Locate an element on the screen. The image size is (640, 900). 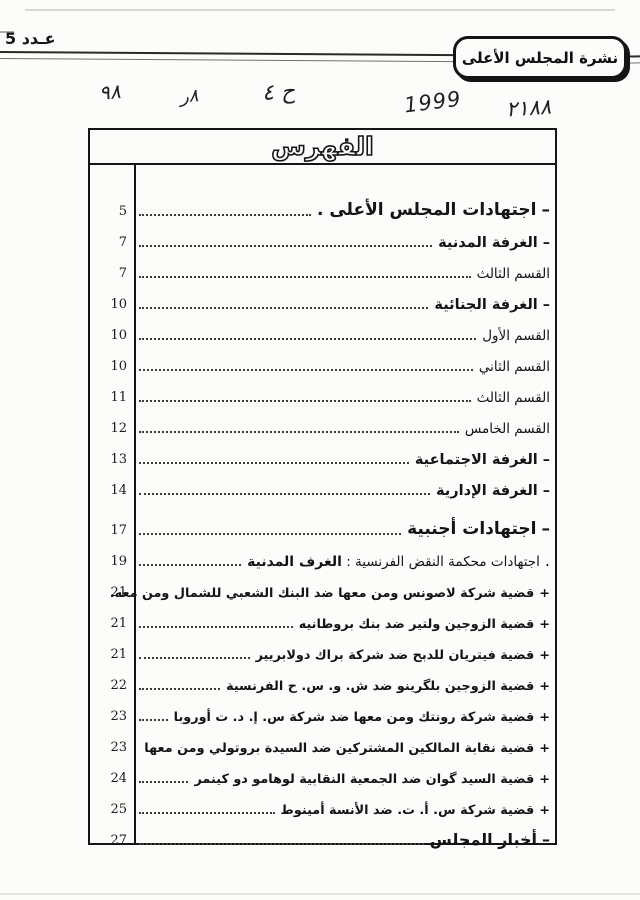
issue-number-label: عـدد 5 is located at coordinates (30, 38).